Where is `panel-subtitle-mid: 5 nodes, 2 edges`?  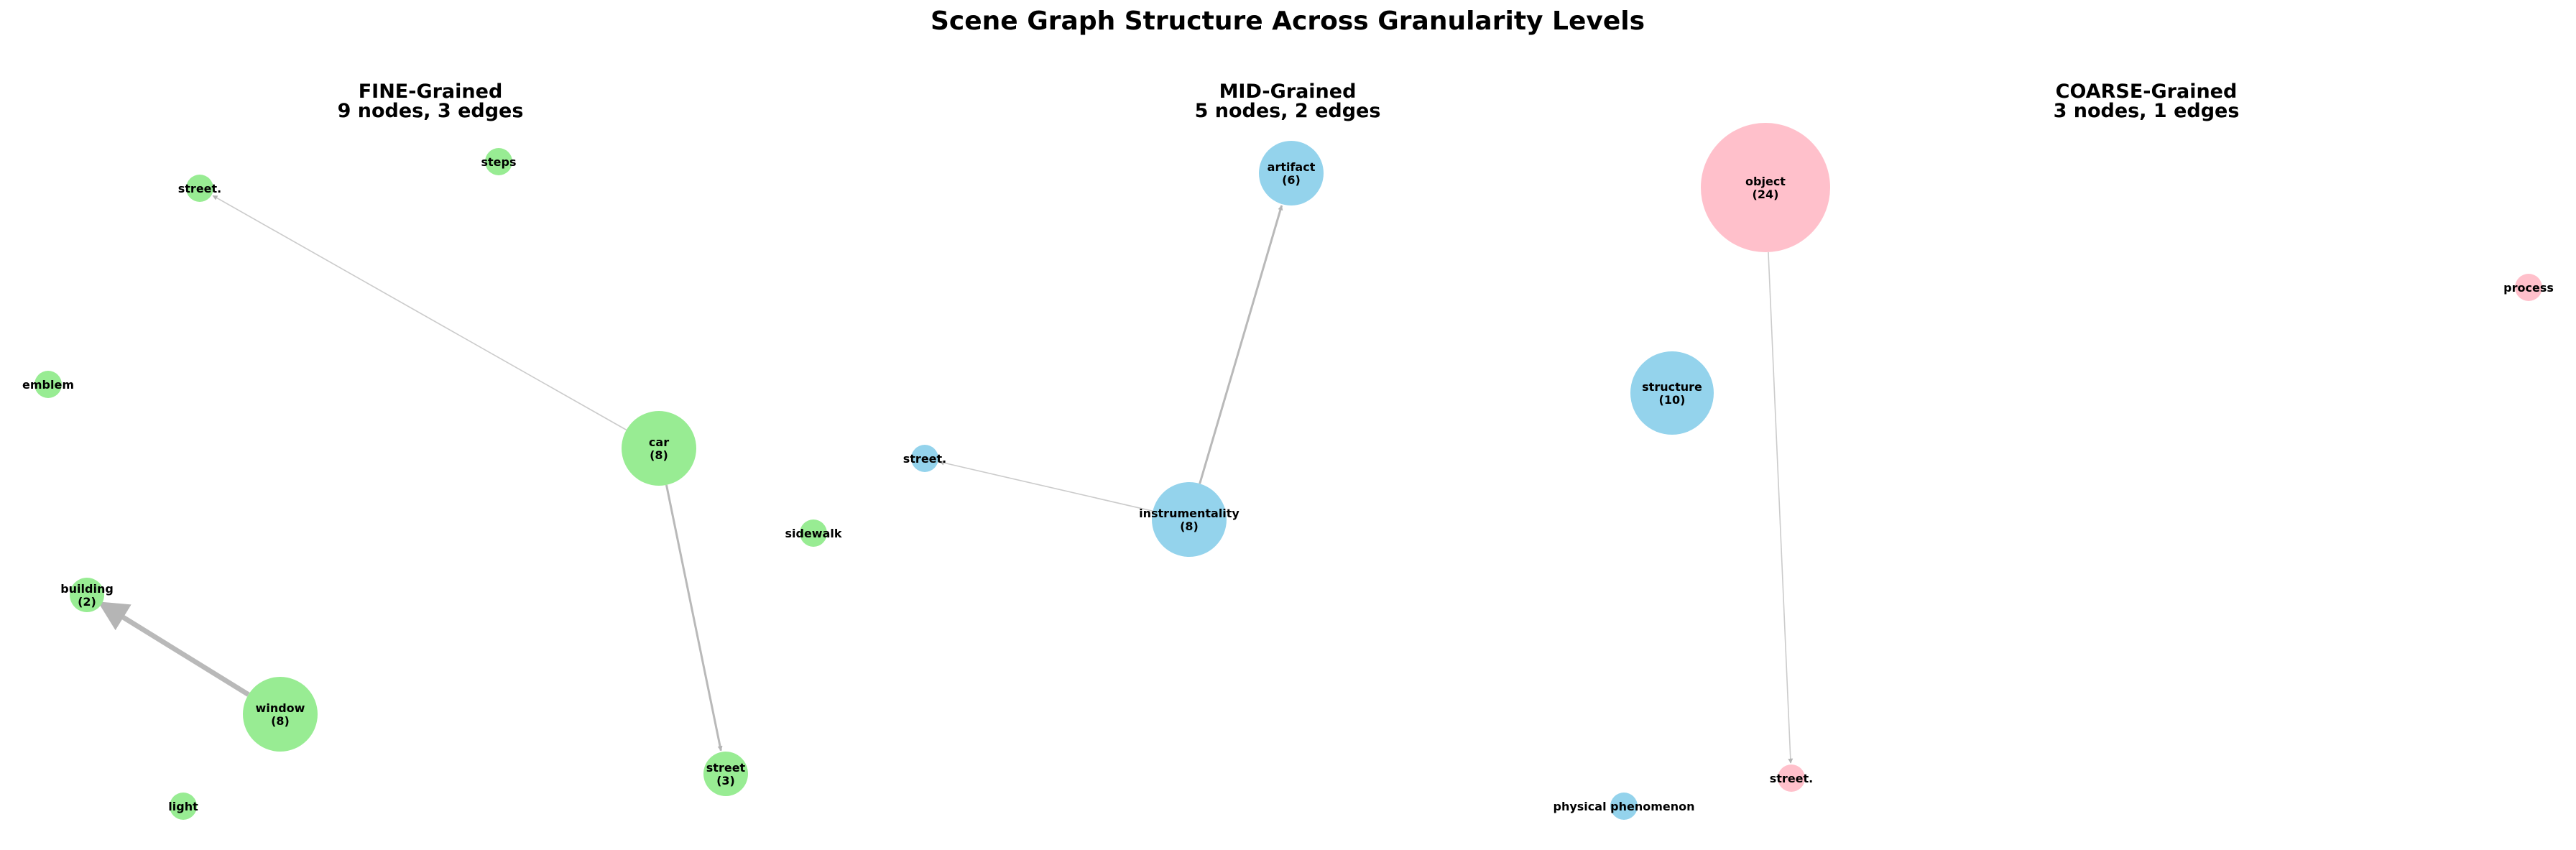 panel-subtitle-mid: 5 nodes, 2 edges is located at coordinates (1288, 111).